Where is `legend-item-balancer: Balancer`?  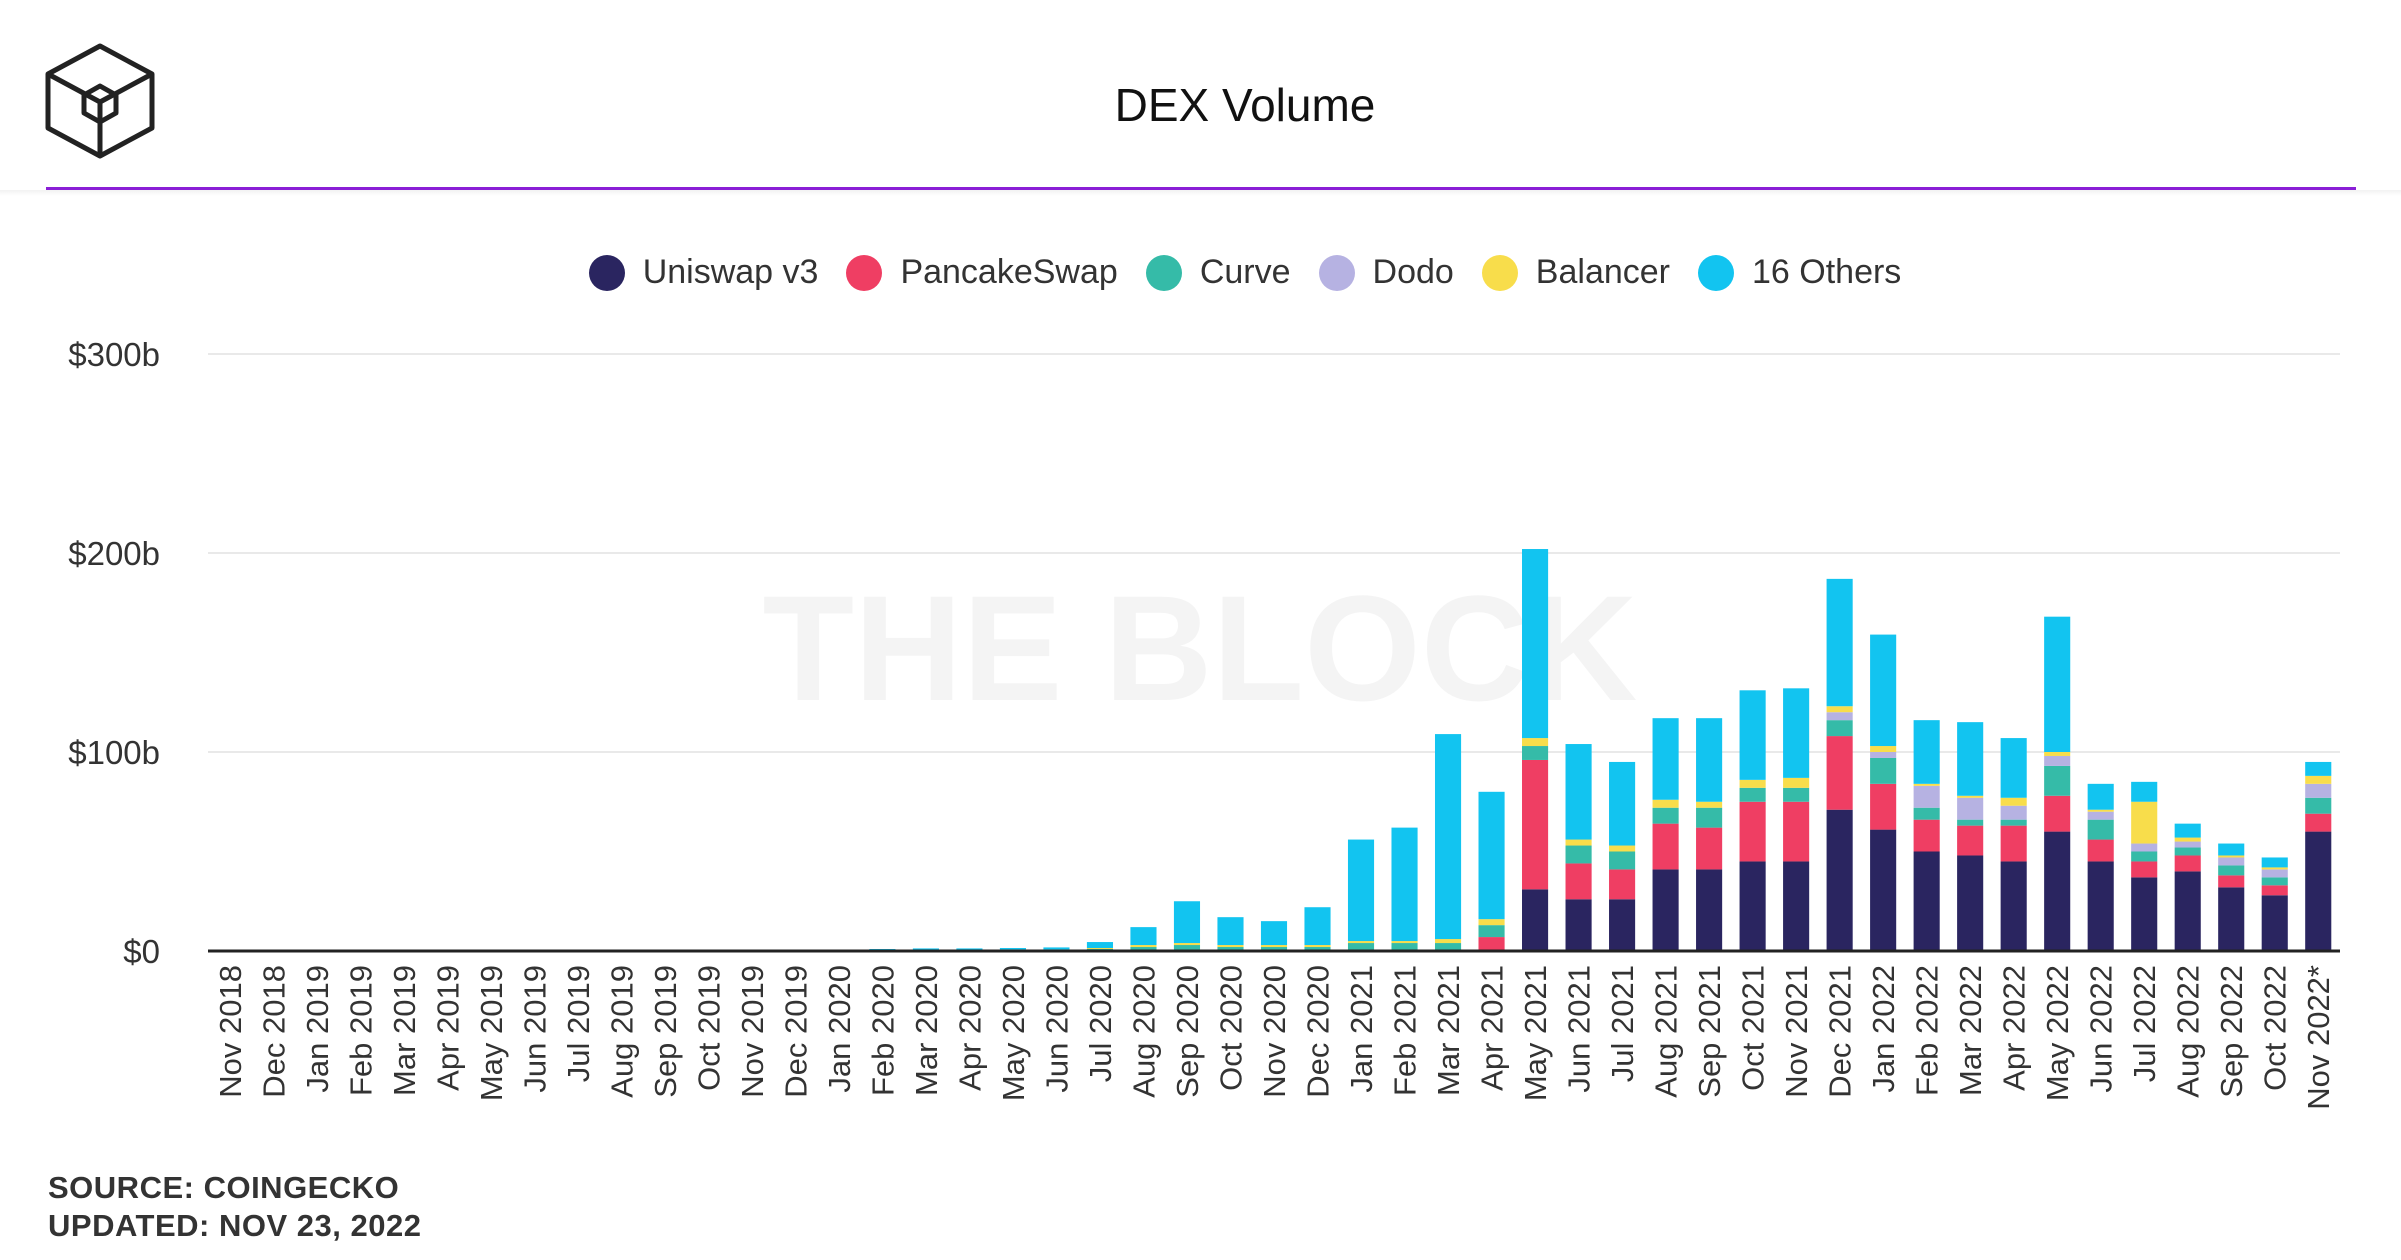 legend-item-balancer: Balancer is located at coordinates (1575, 272).